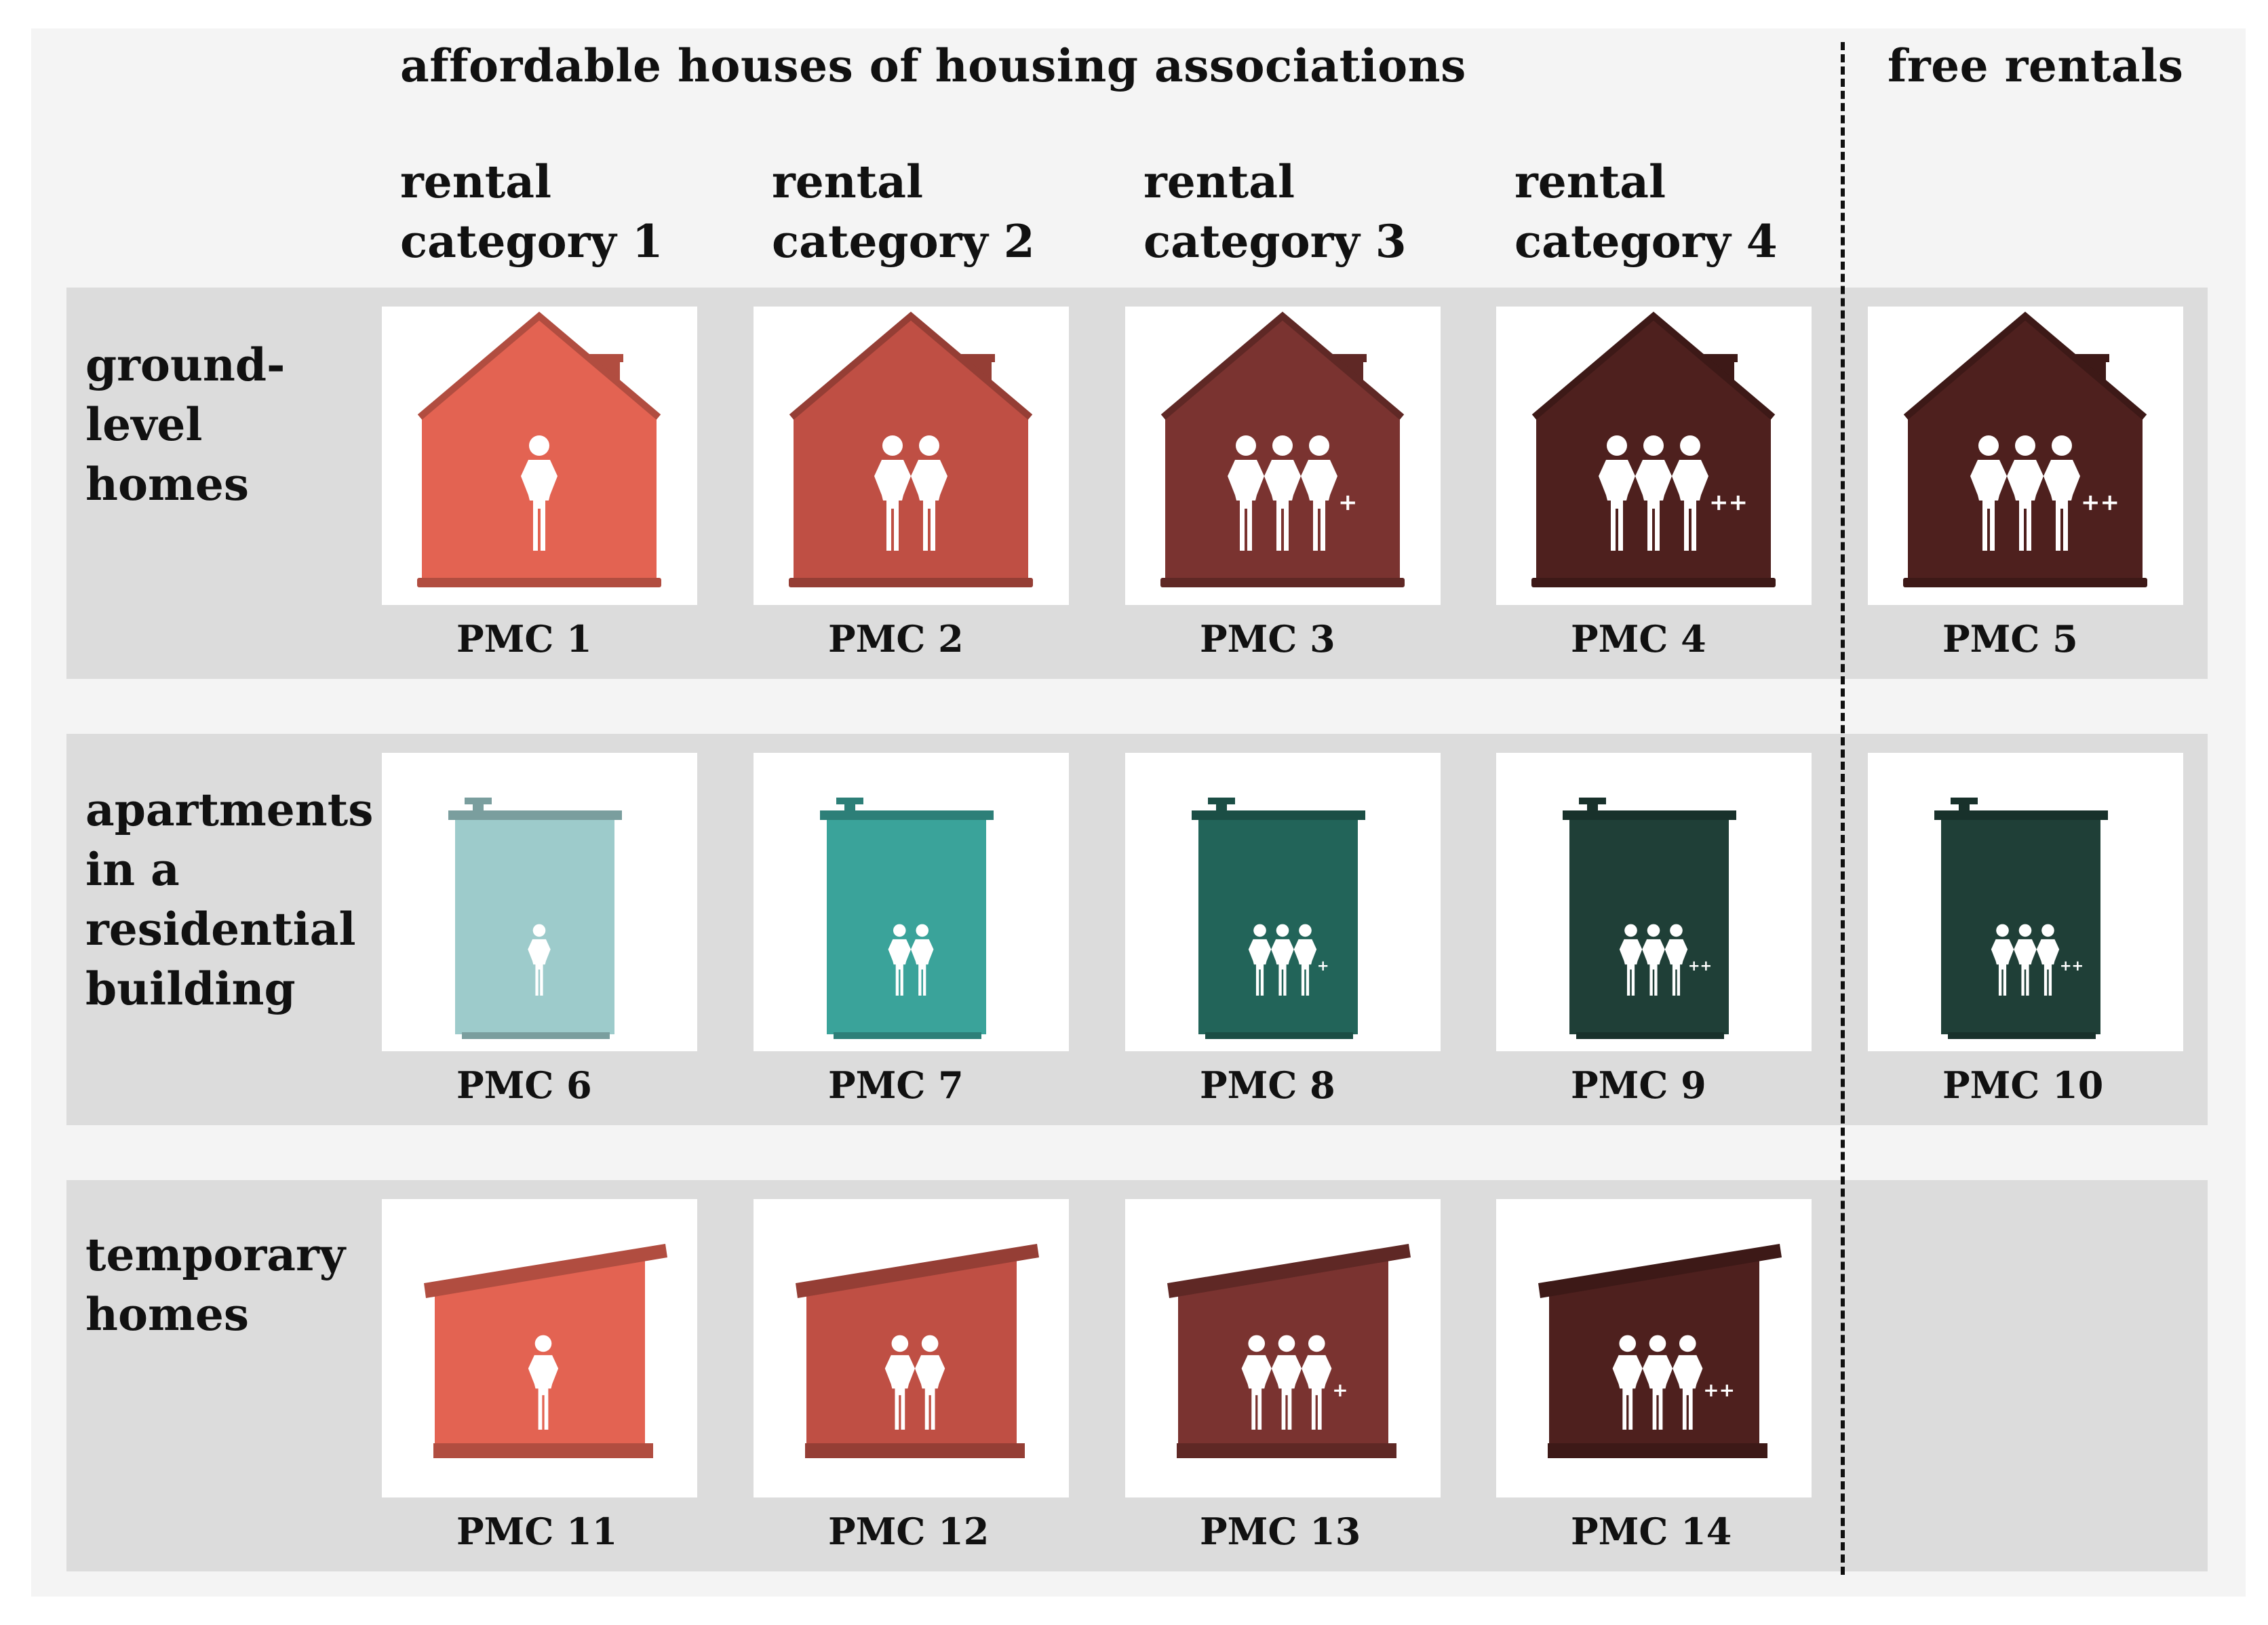 The height and width of the screenshot is (1625, 2268). I want to click on column-header-line: category 2, so click(903, 241).